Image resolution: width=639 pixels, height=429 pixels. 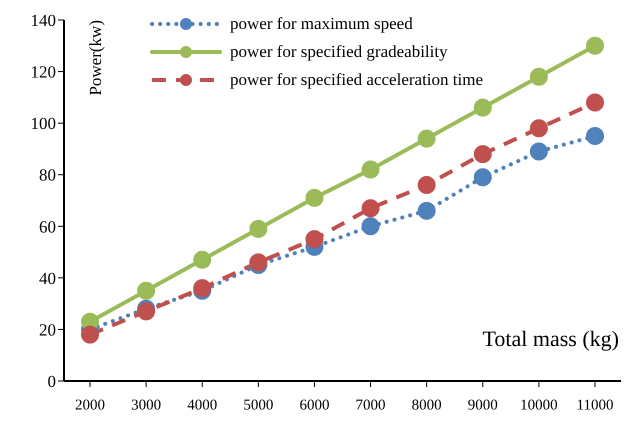 What do you see at coordinates (43, 124) in the screenshot?
I see `y-tick-label: 100` at bounding box center [43, 124].